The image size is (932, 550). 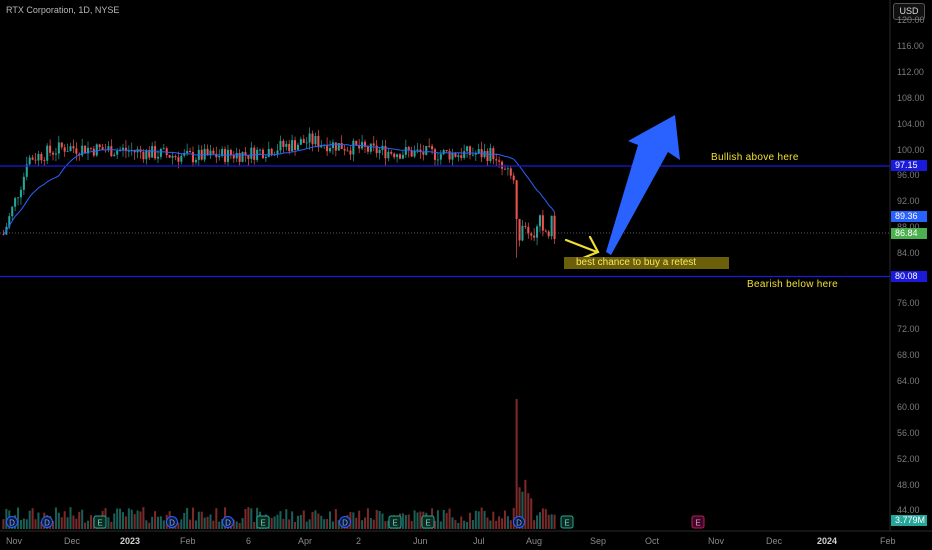 I want to click on price-tick: 52.00, so click(x=908, y=459).